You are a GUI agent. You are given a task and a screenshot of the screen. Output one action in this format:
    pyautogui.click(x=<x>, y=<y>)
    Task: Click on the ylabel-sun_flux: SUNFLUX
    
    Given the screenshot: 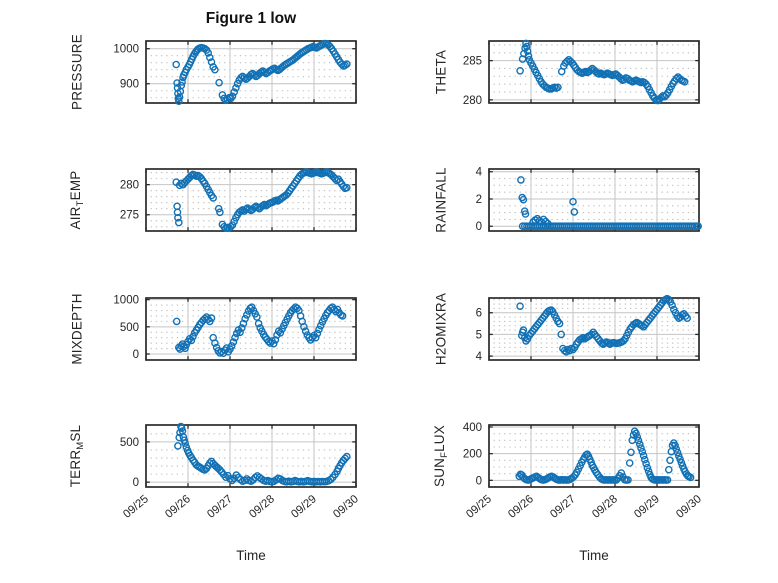 What is the action you would take?
    pyautogui.click(x=441, y=456)
    